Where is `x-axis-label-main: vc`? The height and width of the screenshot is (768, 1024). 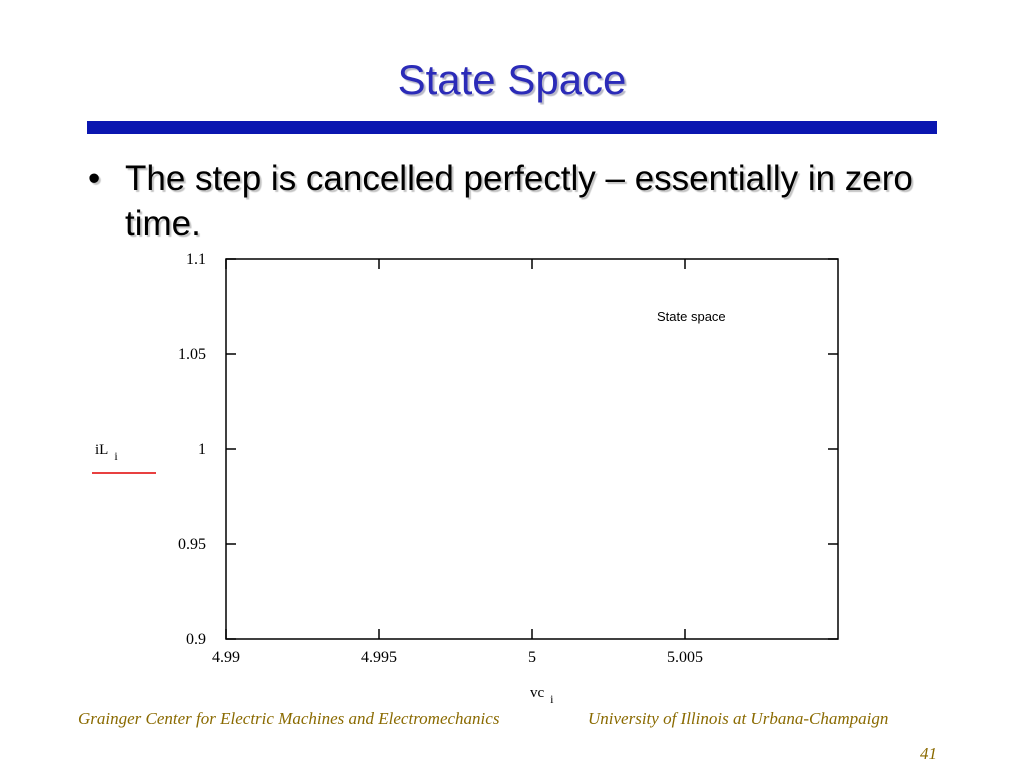 x-axis-label-main: vc is located at coordinates (537, 693).